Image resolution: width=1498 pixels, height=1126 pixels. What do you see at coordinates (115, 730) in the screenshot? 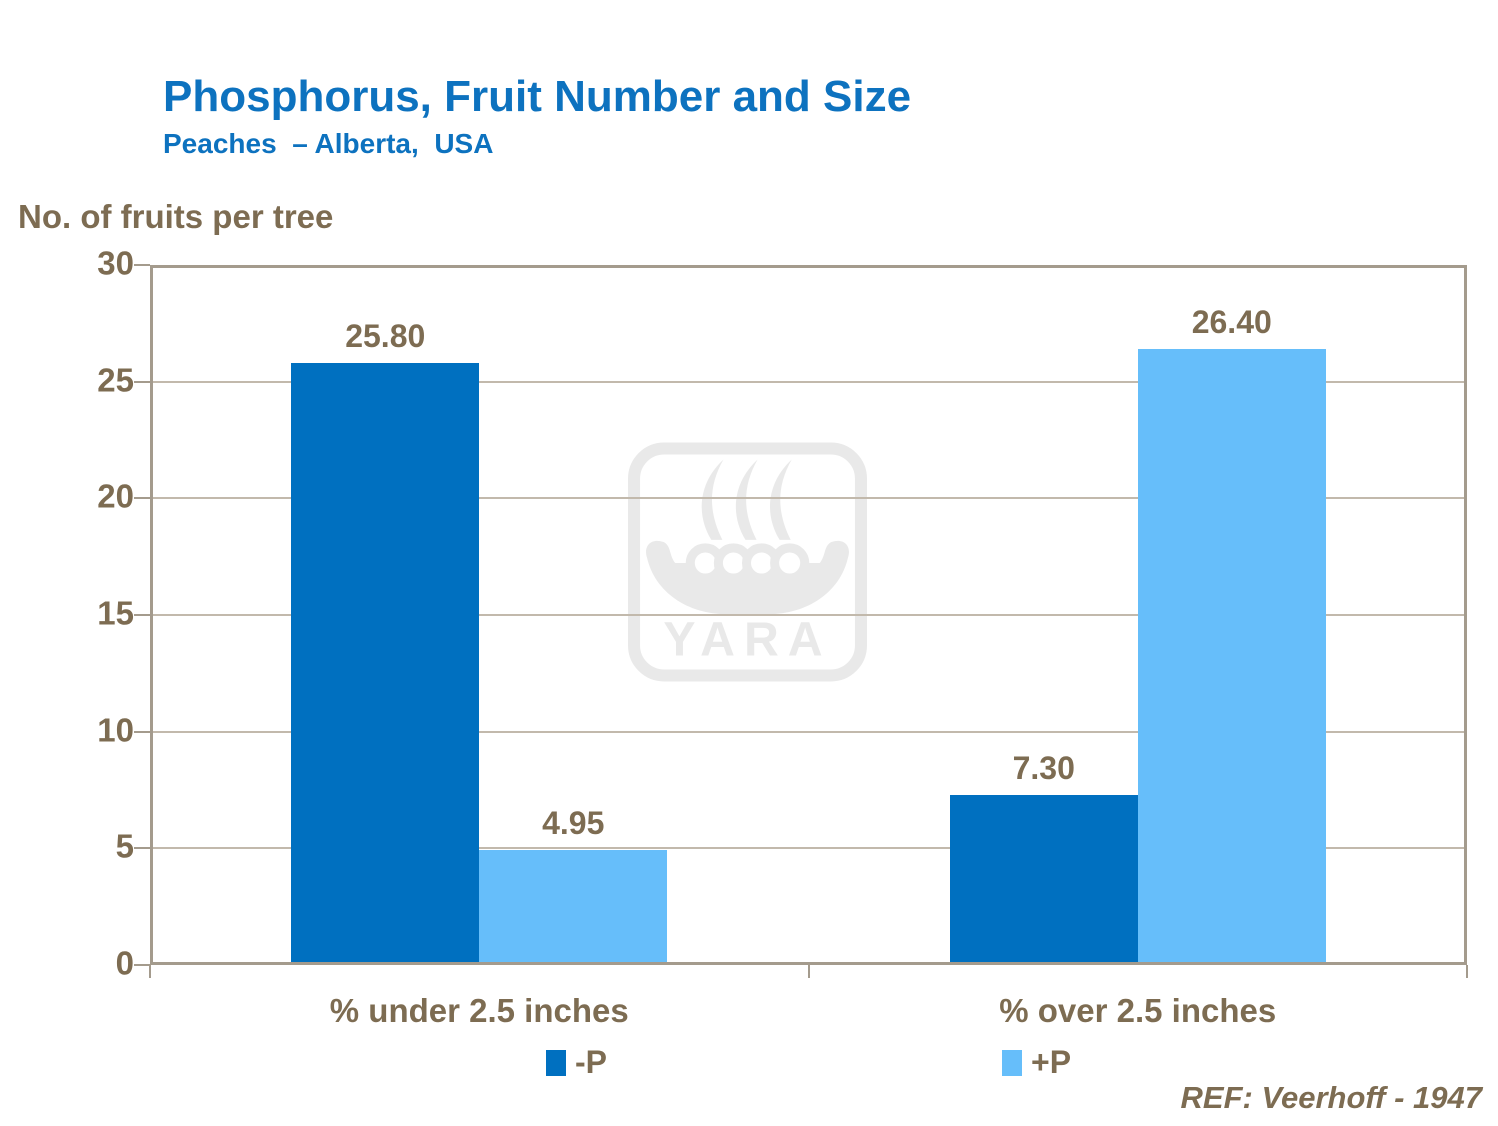
I see `y-tick-label: 10` at bounding box center [115, 730].